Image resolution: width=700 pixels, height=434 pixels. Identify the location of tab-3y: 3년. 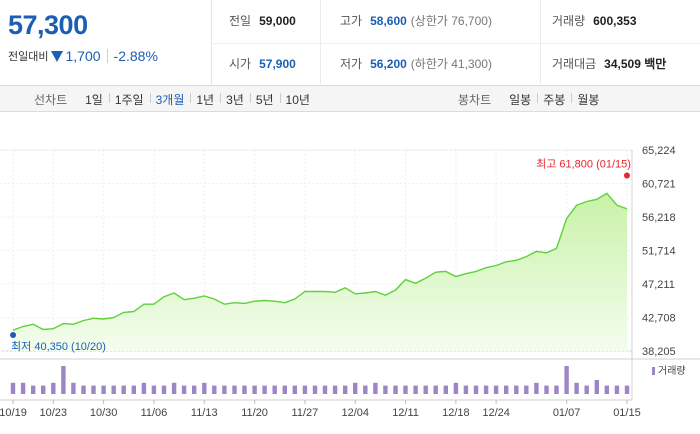
(235, 99).